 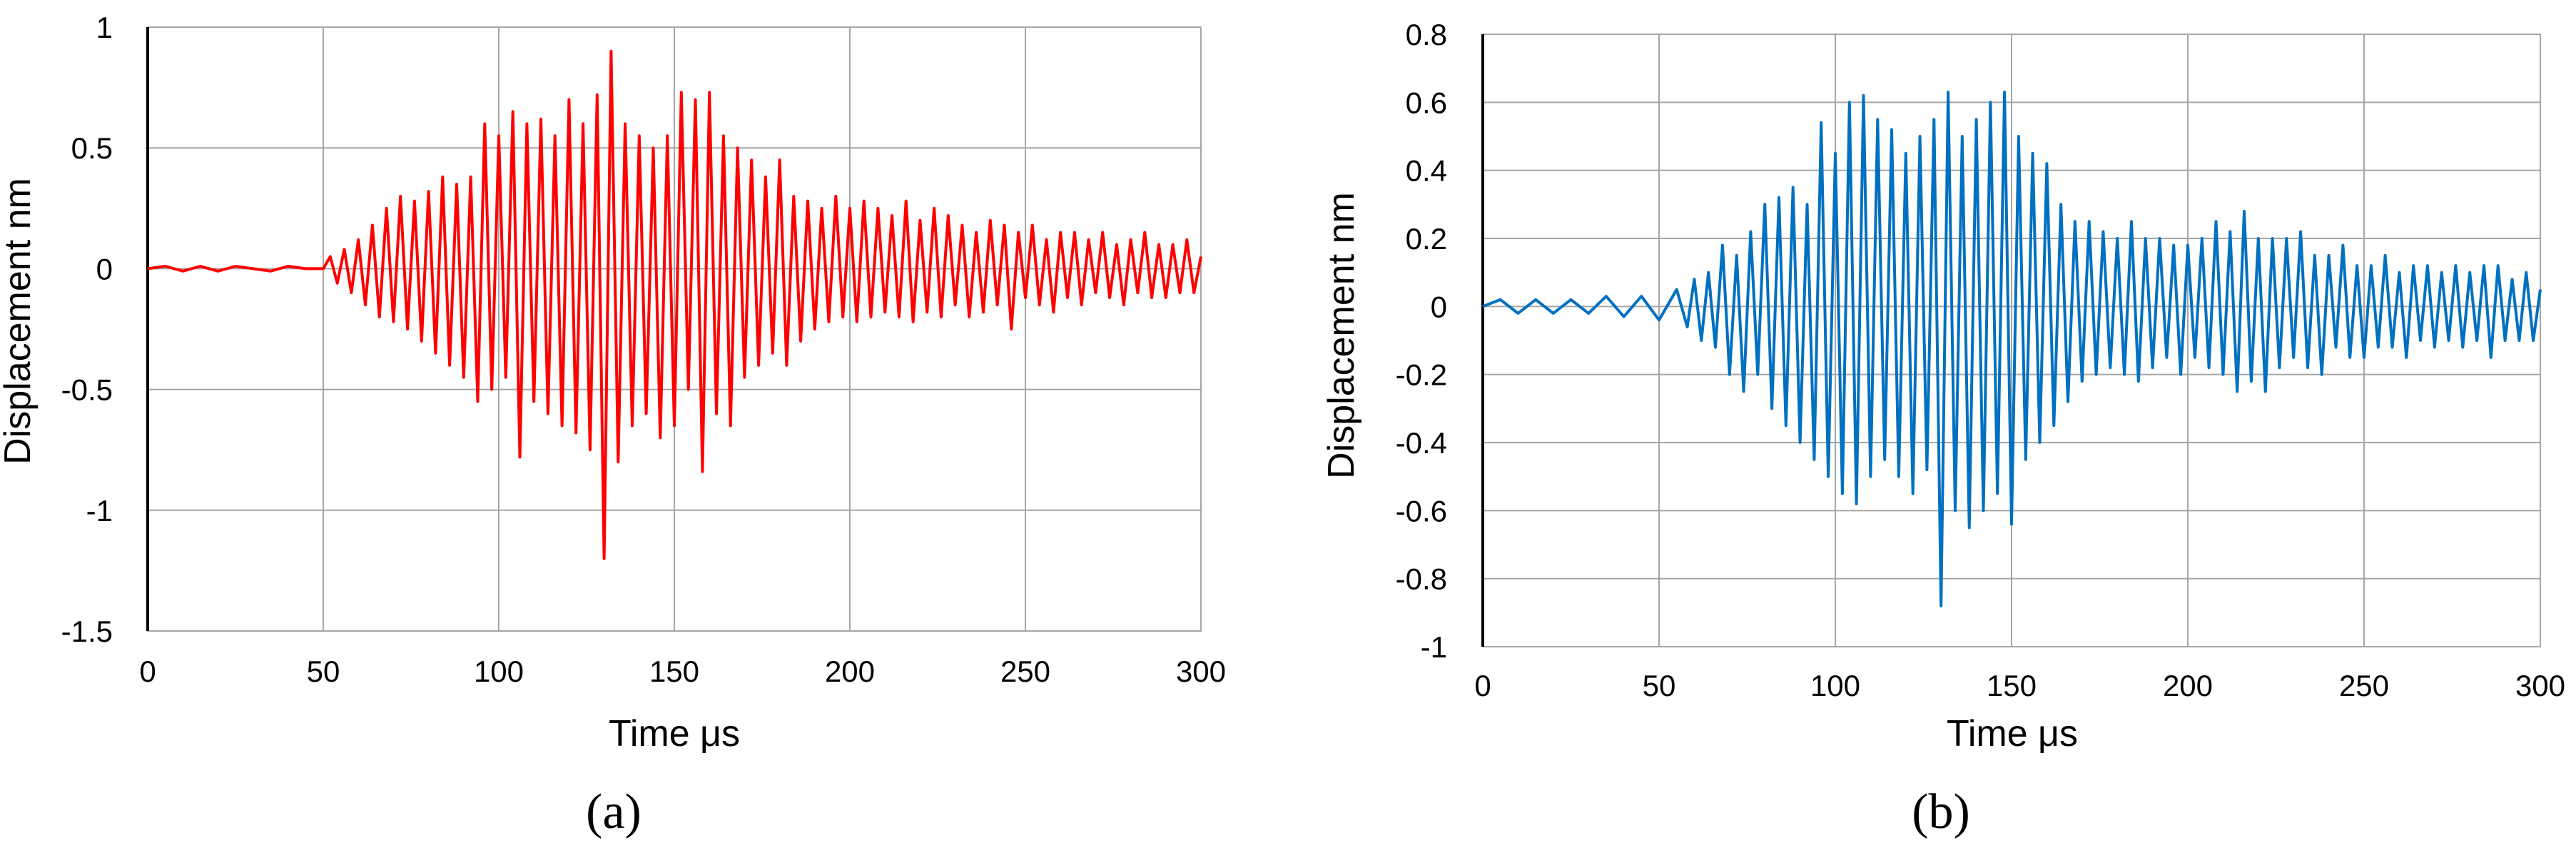 I want to click on y-tick-label: 0.8, so click(x=1426, y=34).